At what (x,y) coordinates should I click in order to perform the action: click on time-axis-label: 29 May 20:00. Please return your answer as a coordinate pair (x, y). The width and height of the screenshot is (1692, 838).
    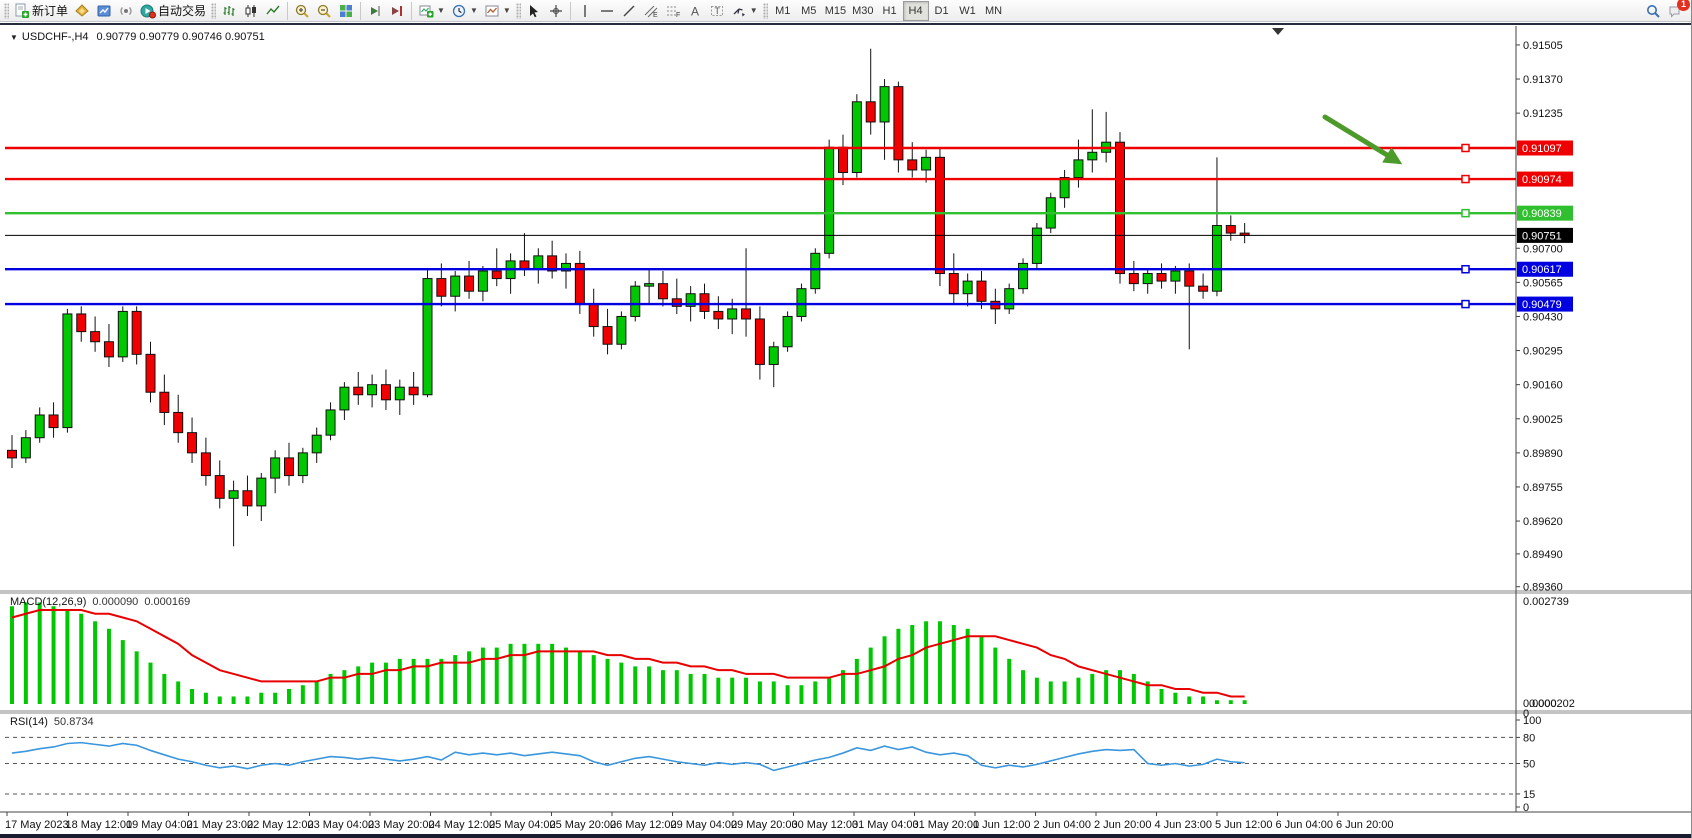
    Looking at the image, I should click on (764, 825).